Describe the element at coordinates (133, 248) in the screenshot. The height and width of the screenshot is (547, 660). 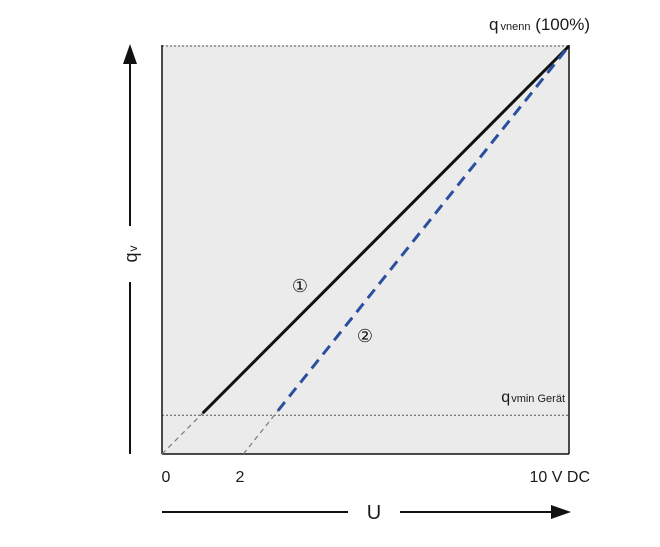
I see `y-axis-label-sub: v` at that location.